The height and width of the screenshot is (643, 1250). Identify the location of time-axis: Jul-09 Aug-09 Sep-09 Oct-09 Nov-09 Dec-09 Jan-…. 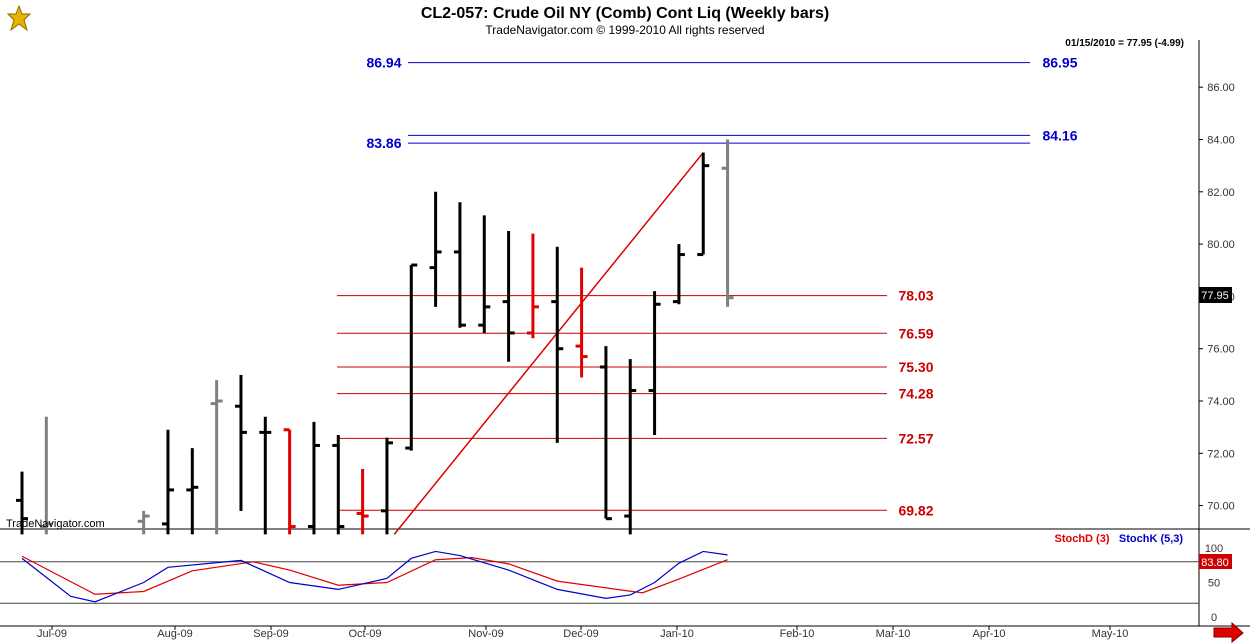
(582, 633).